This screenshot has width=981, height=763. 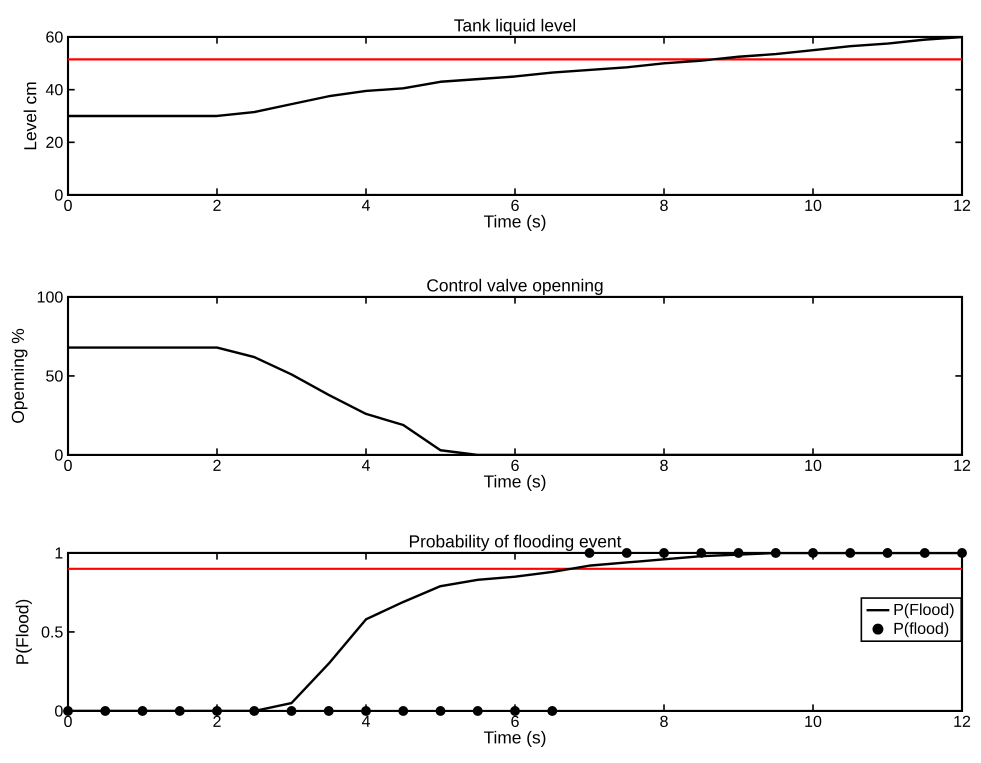 What do you see at coordinates (19, 375) in the screenshot?
I see `y-axis-title: Openning %` at bounding box center [19, 375].